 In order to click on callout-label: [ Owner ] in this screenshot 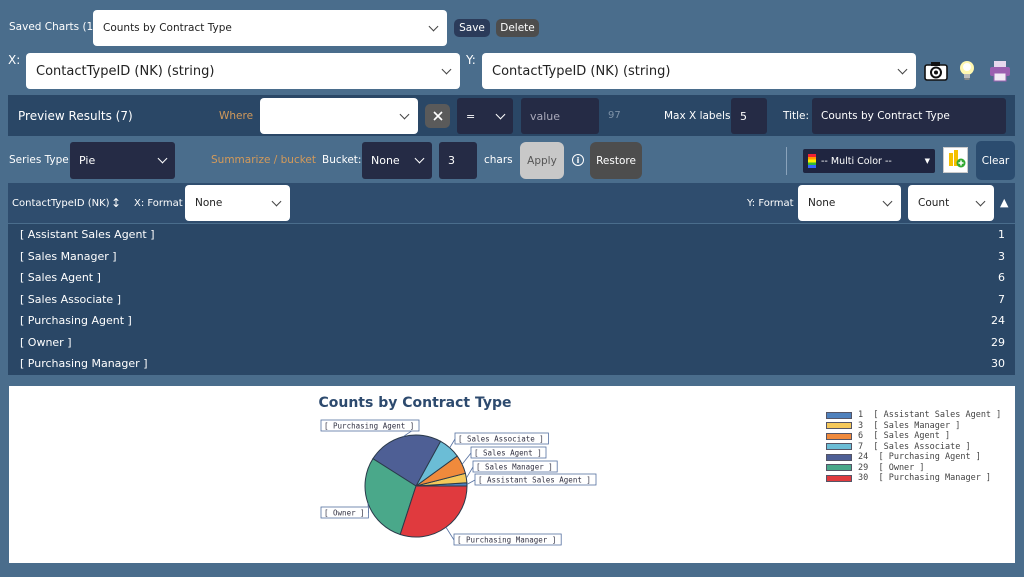, I will do `click(344, 513)`.